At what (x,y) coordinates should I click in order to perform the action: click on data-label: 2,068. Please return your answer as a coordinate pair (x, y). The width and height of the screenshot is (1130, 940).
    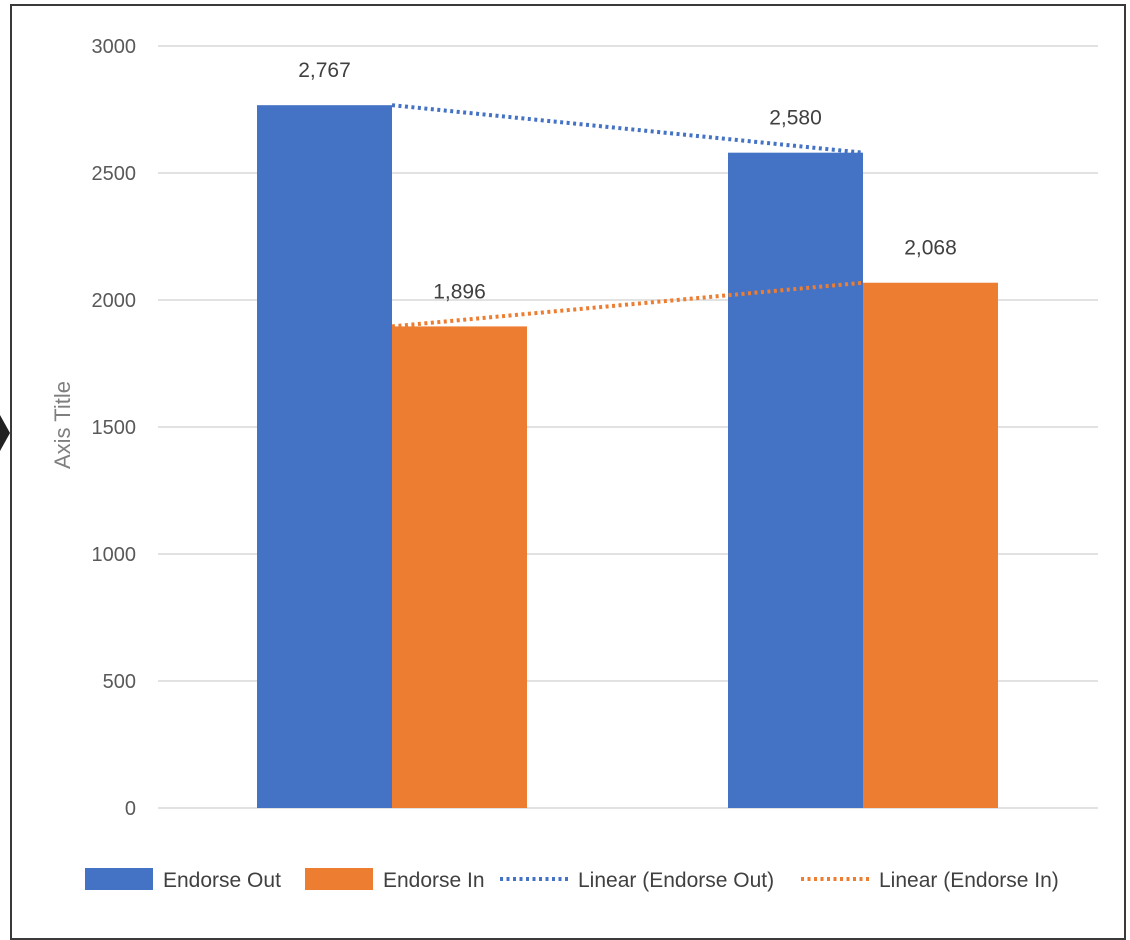
    Looking at the image, I should click on (930, 248).